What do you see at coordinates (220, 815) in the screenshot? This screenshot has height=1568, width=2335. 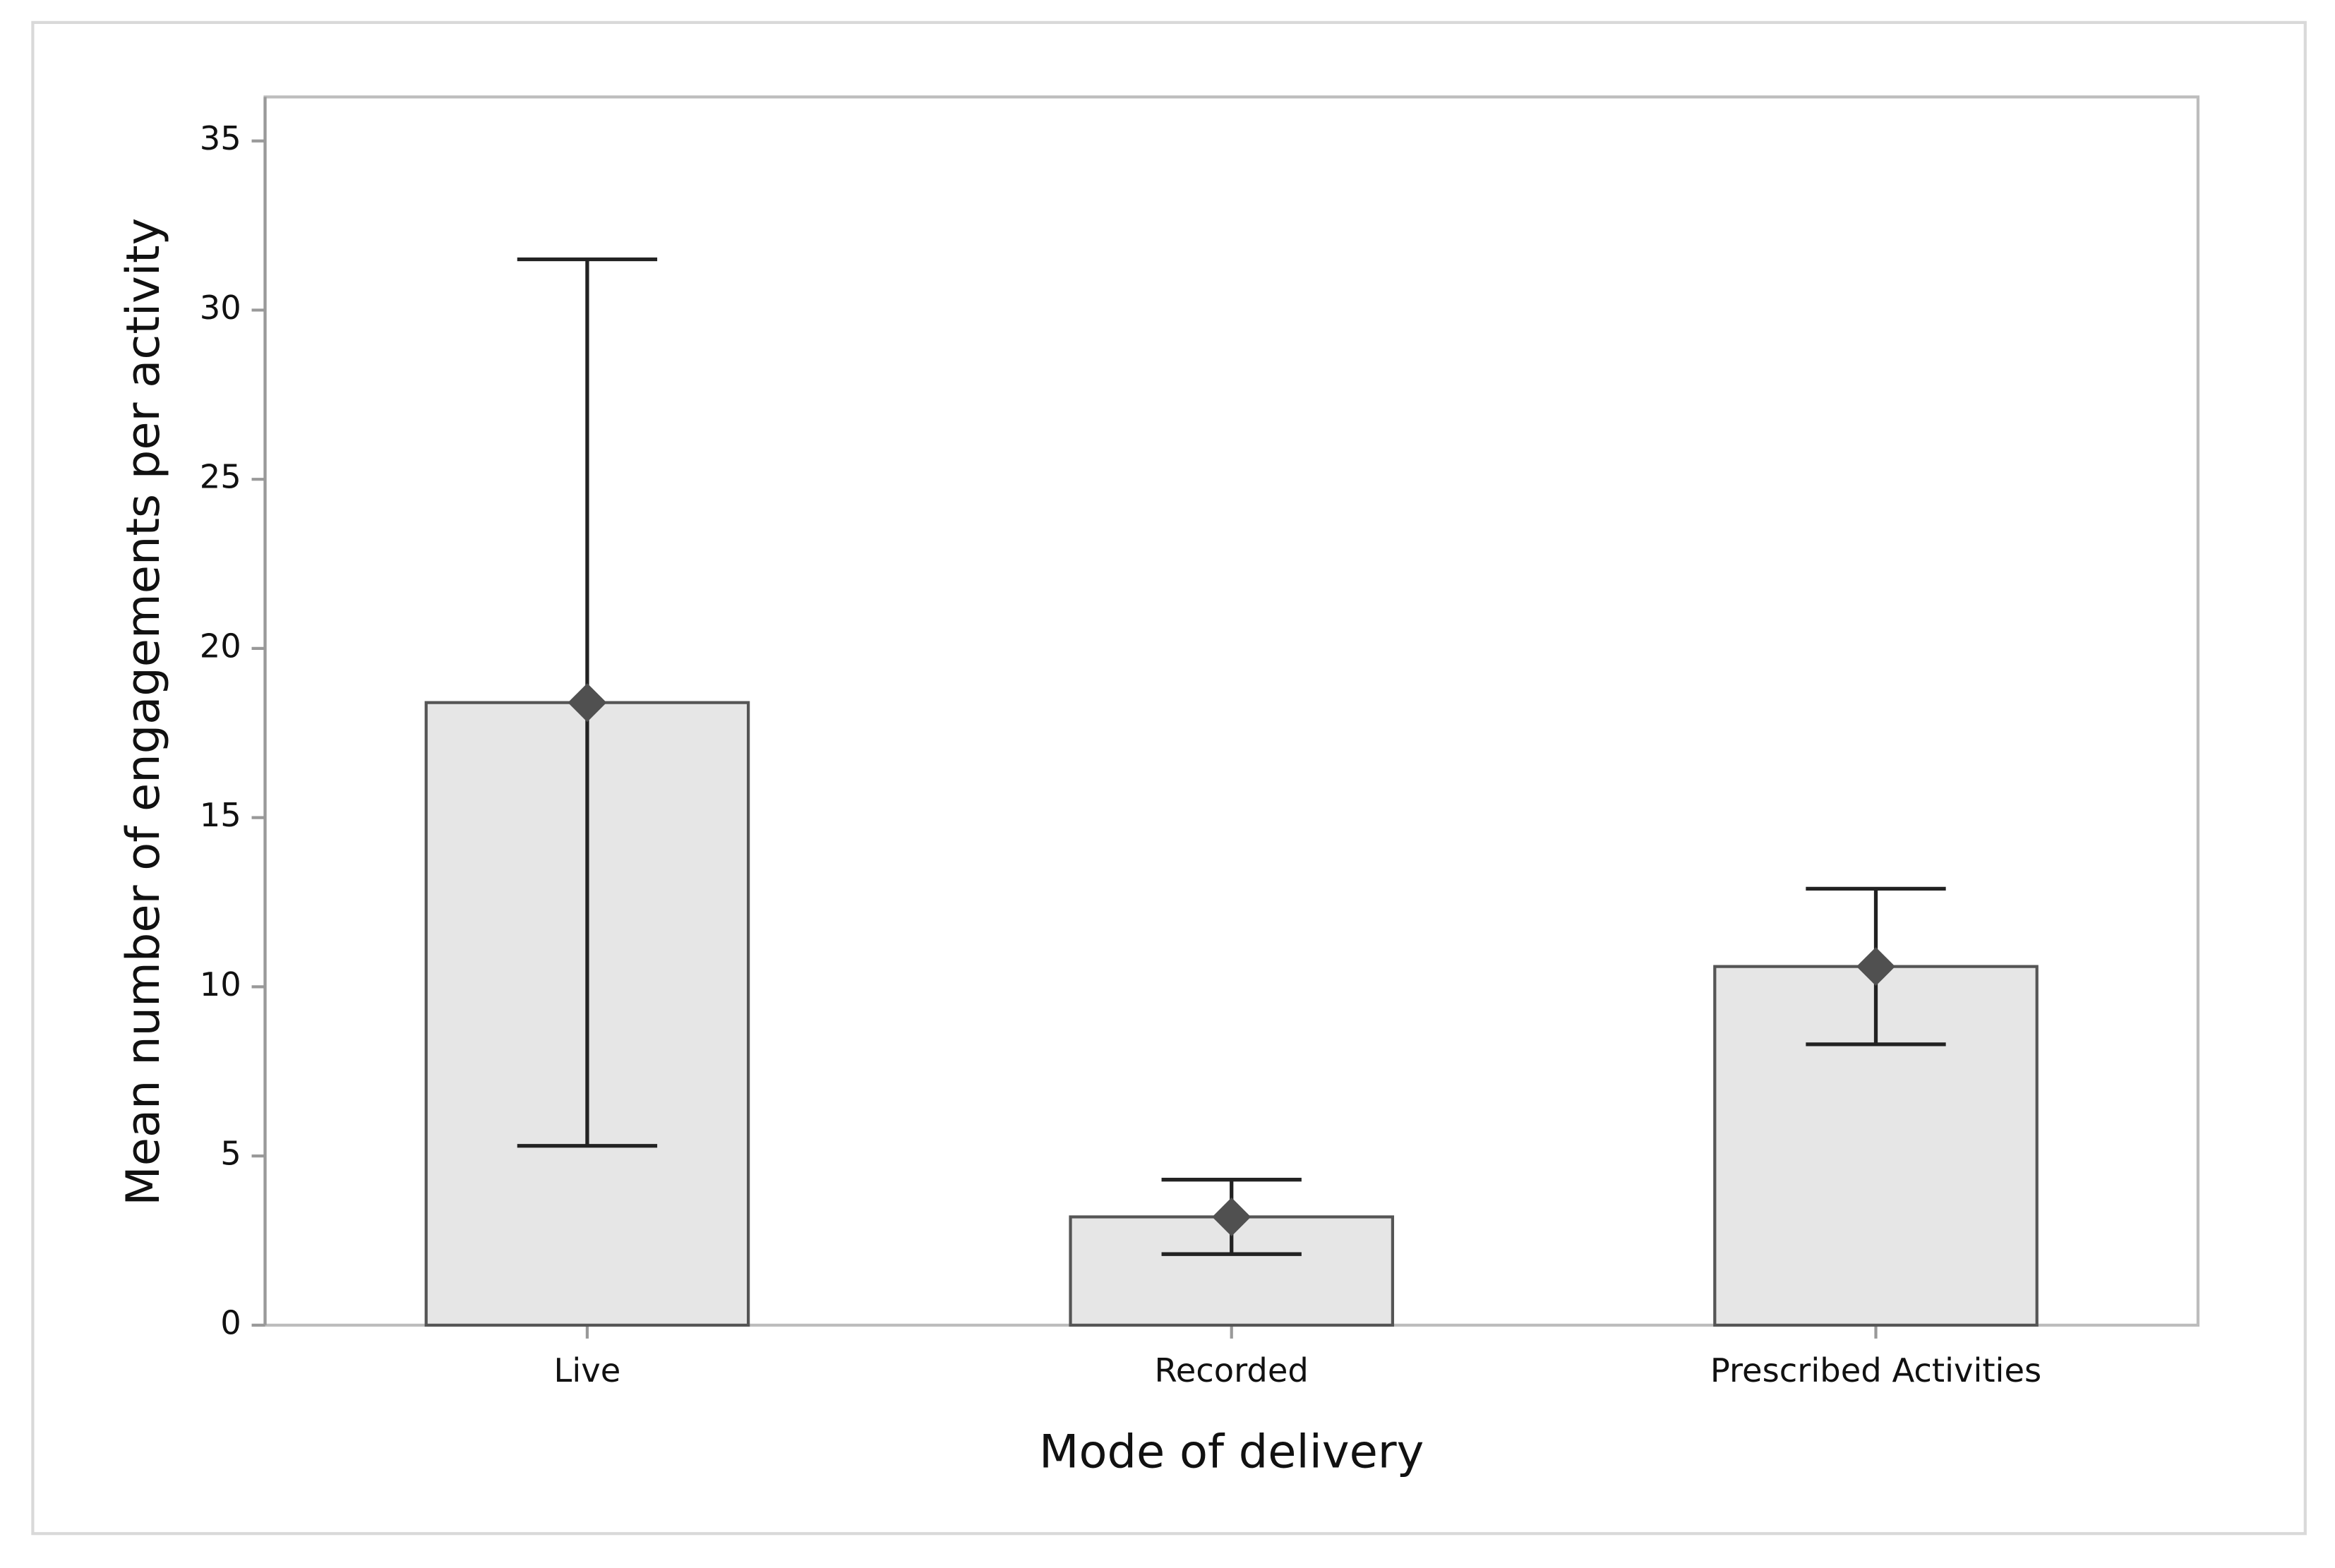 I see `y-tick-label: 15` at bounding box center [220, 815].